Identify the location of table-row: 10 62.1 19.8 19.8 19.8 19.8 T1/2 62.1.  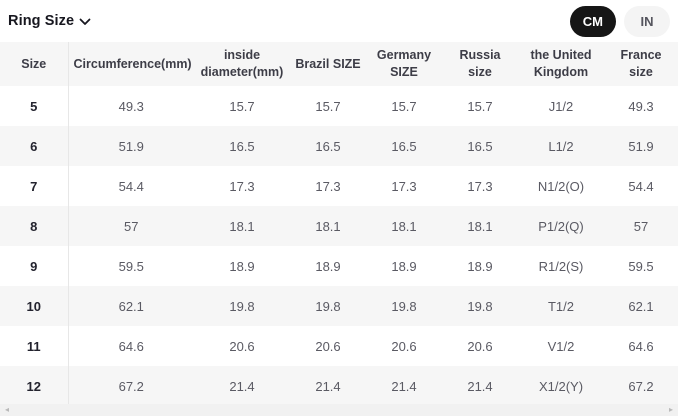
(339, 306).